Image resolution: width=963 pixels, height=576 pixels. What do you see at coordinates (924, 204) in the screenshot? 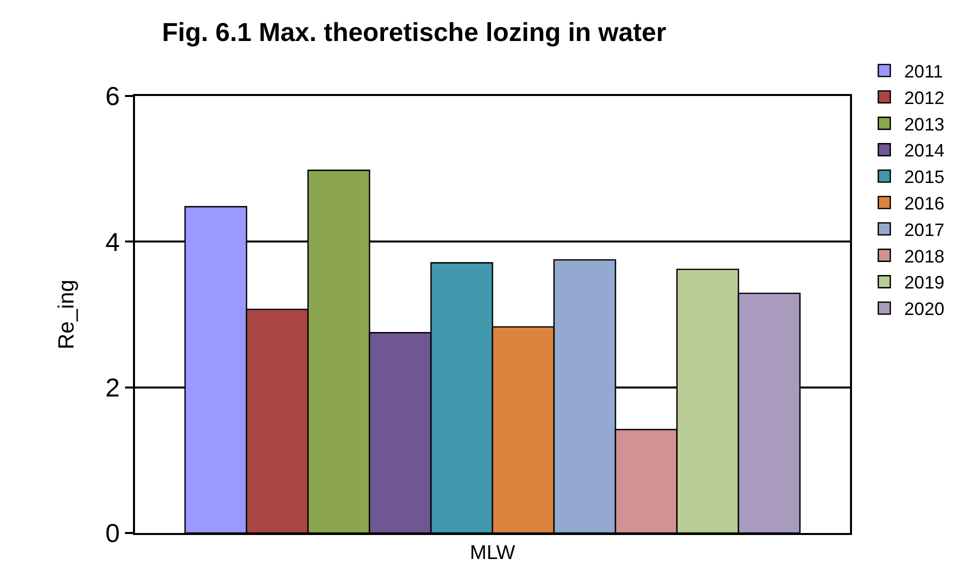
I see `legend-label: 2016` at bounding box center [924, 204].